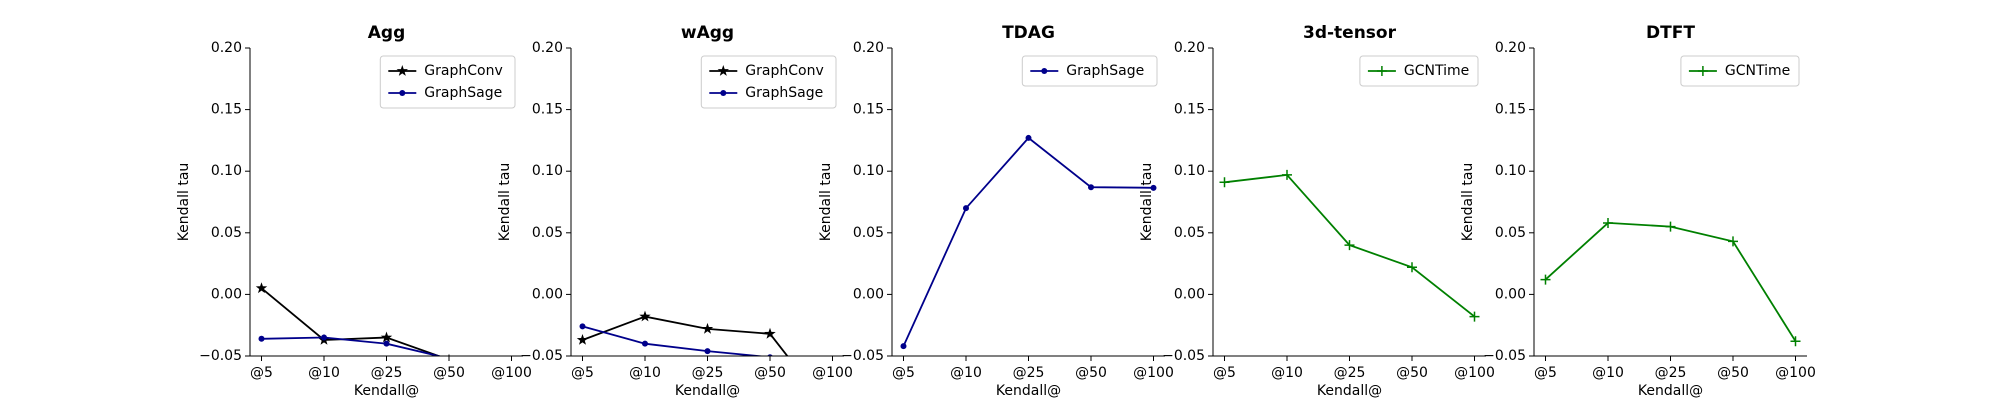 The height and width of the screenshot is (400, 2000). I want to click on x-tick-label: @50, so click(1091, 373).